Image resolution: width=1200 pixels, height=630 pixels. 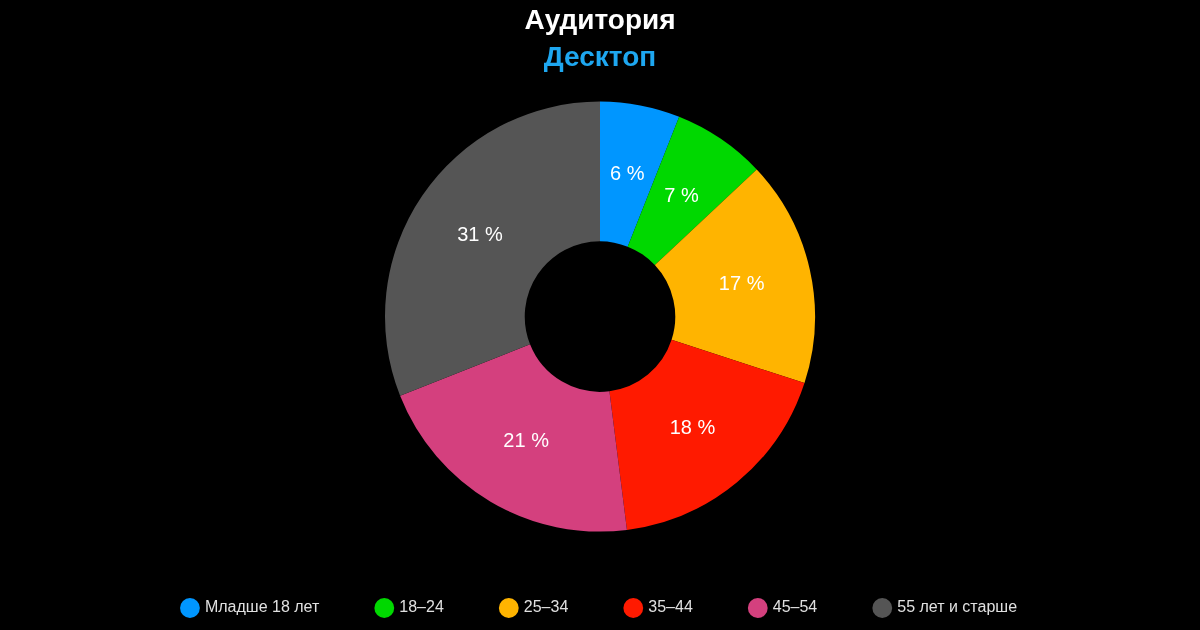 I want to click on legend-label: 35–44, so click(x=670, y=607).